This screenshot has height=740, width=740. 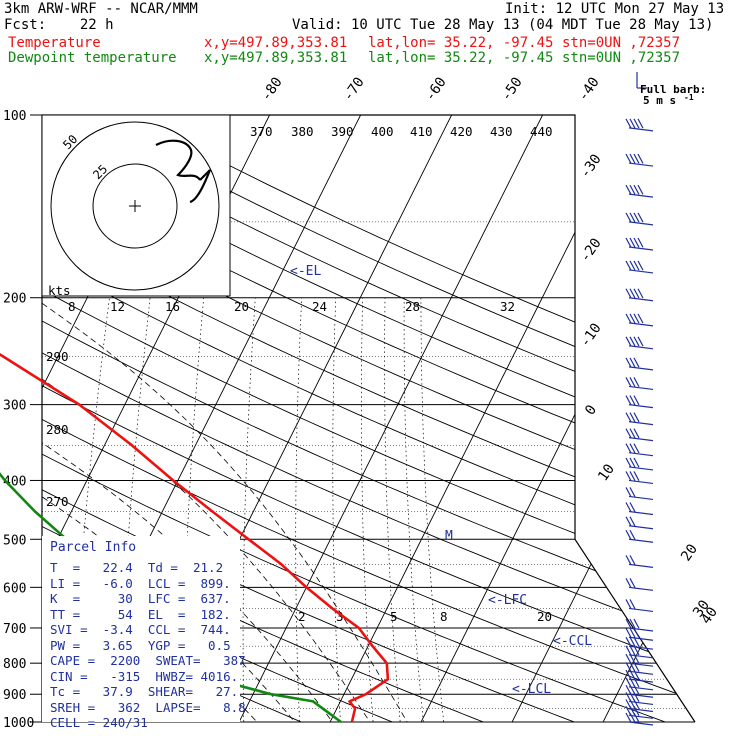 I want to click on isotherm-label: 0, so click(x=591, y=410).